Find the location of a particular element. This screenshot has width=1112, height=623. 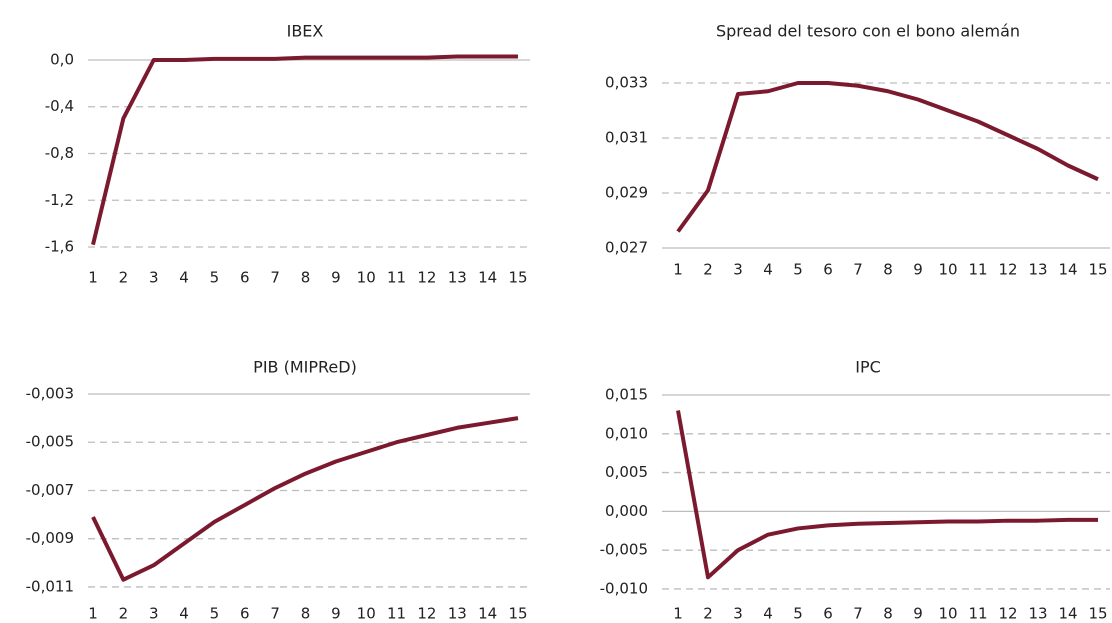

y-tick-label: 0,005 is located at coordinates (626, 472).